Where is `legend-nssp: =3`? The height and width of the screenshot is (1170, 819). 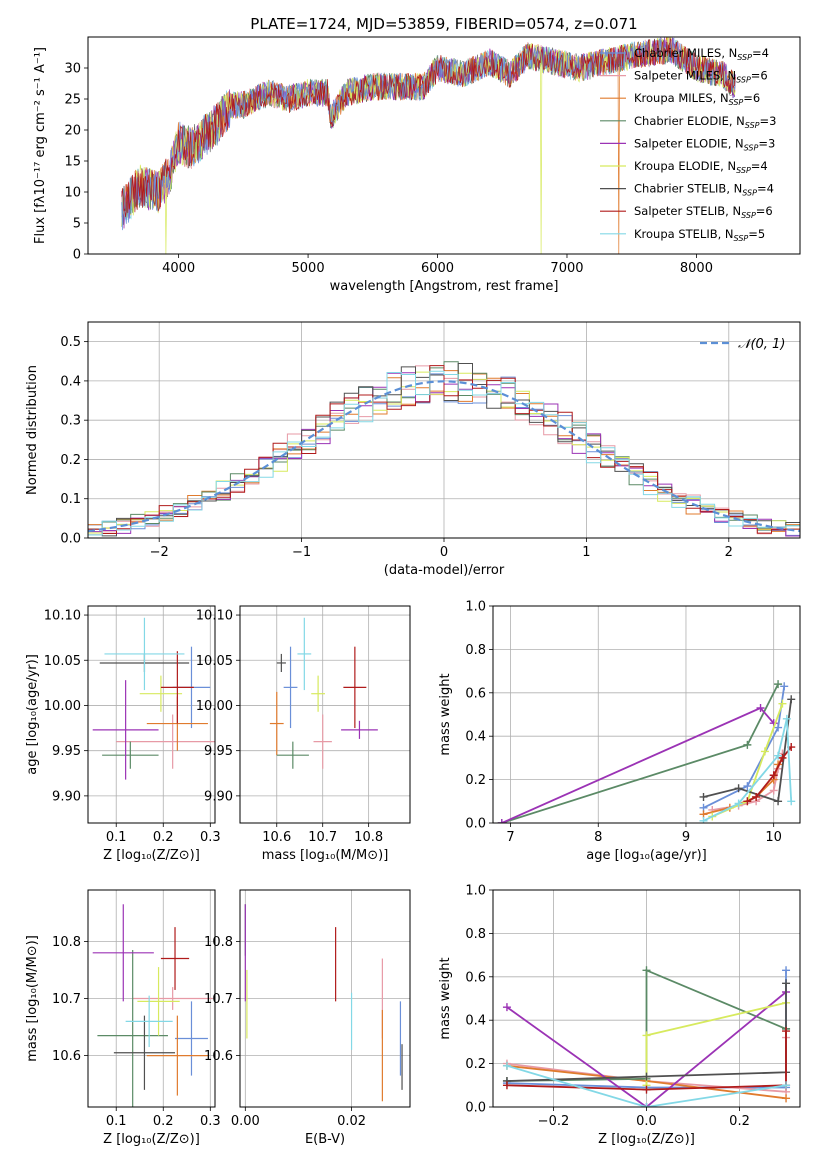
legend-nssp: =3 is located at coordinates (766, 143).